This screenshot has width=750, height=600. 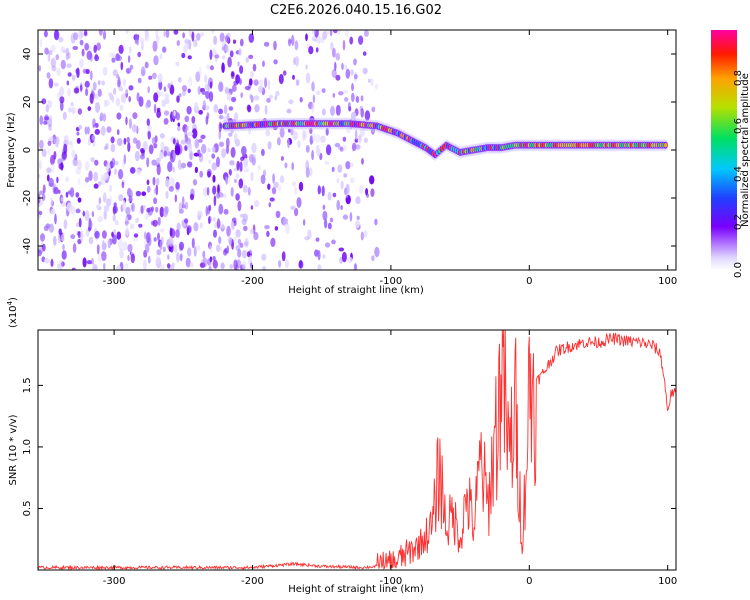 What do you see at coordinates (13, 316) in the screenshot?
I see `y-multiplier-base: (x10` at bounding box center [13, 316].